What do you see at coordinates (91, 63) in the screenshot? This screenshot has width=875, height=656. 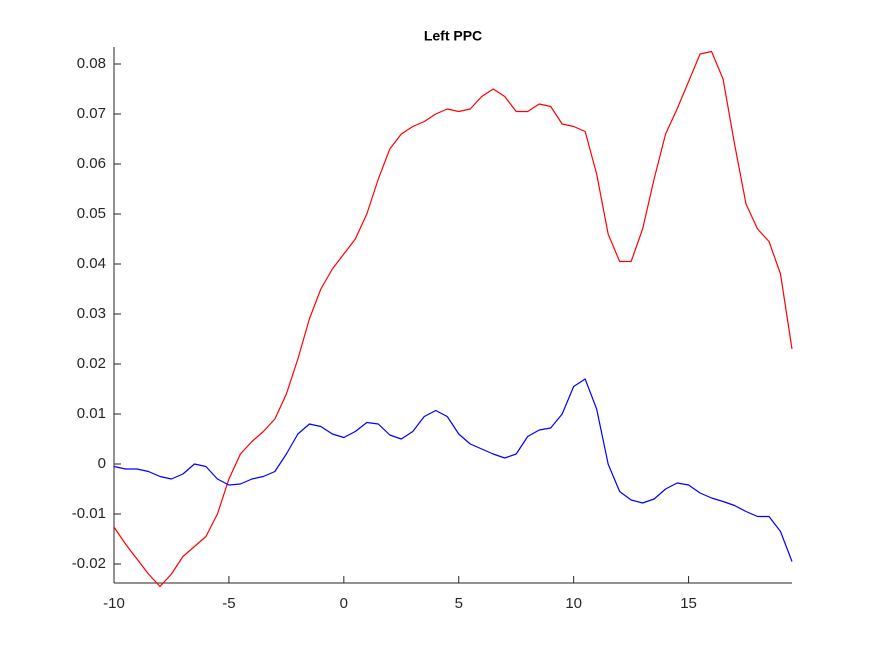 I see `y-tick-label: 0.08` at bounding box center [91, 63].